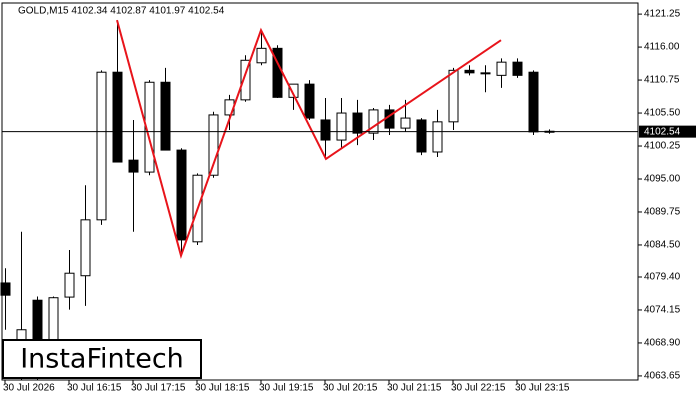 The height and width of the screenshot is (400, 700). I want to click on y-tick-label: 4079.40, so click(662, 277).